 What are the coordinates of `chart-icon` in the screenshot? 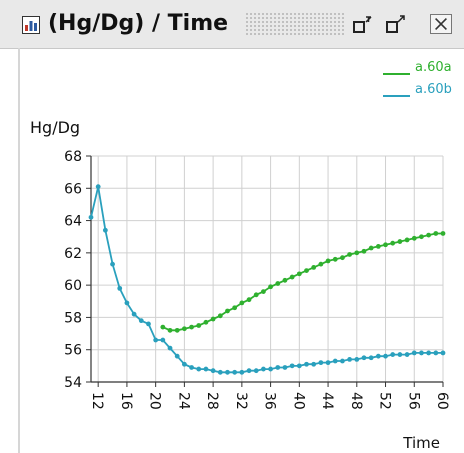 It's located at (31, 25).